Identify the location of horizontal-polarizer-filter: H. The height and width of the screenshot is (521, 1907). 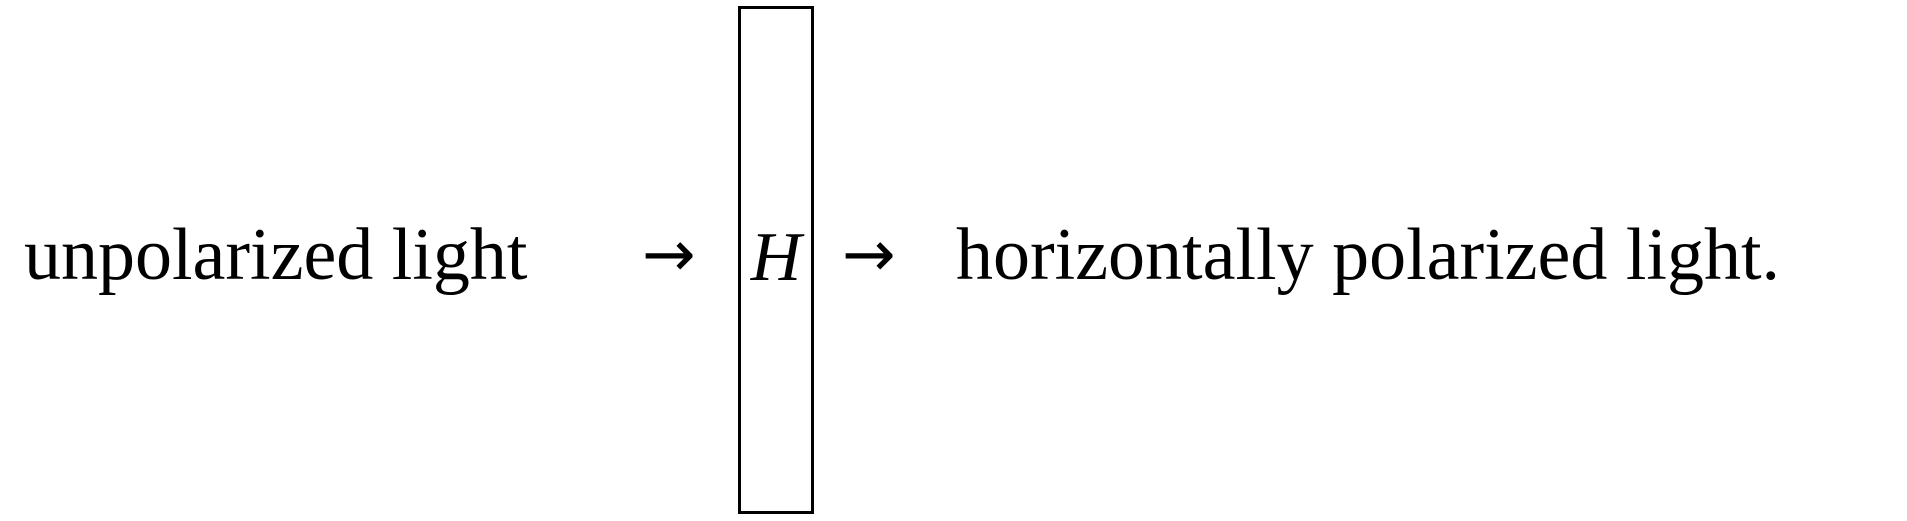
(776, 260).